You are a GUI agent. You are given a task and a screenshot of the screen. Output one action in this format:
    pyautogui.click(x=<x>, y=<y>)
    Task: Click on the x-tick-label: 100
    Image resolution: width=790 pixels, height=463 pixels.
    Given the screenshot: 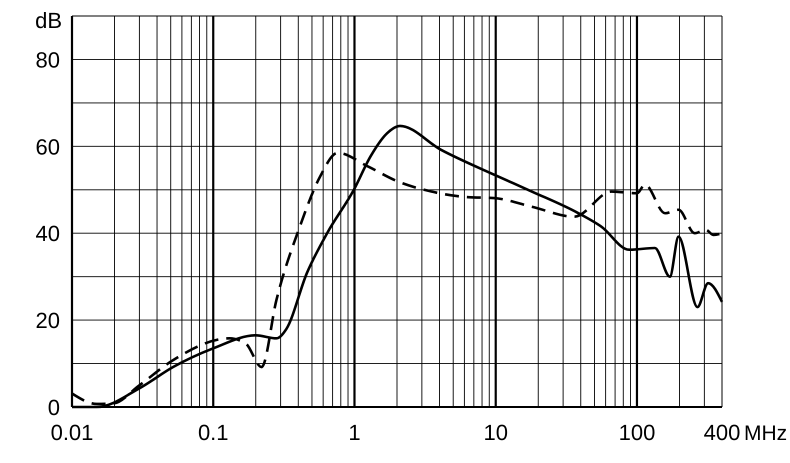 What is the action you would take?
    pyautogui.click(x=637, y=432)
    